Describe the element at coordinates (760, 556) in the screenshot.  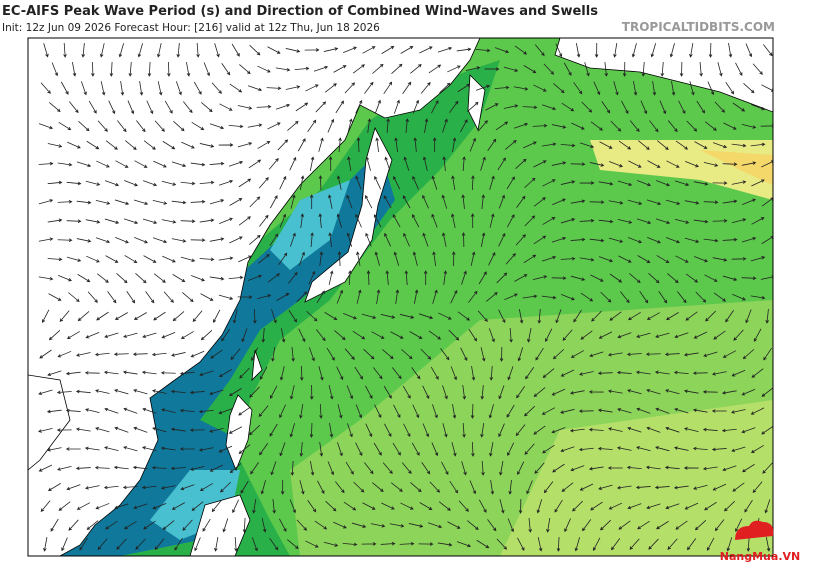
I see `watermark-text: NangMua.VN` at that location.